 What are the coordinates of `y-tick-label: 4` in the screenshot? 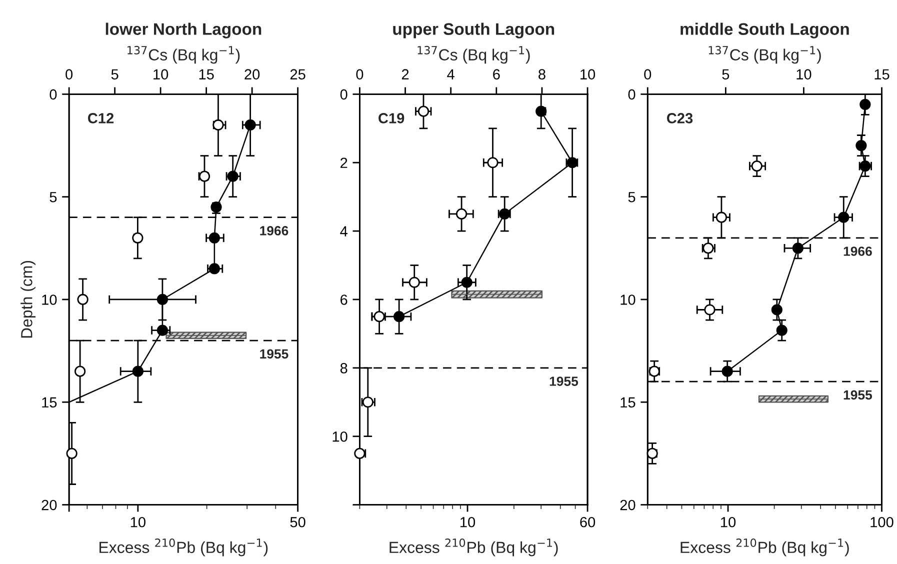 It's located at (344, 231).